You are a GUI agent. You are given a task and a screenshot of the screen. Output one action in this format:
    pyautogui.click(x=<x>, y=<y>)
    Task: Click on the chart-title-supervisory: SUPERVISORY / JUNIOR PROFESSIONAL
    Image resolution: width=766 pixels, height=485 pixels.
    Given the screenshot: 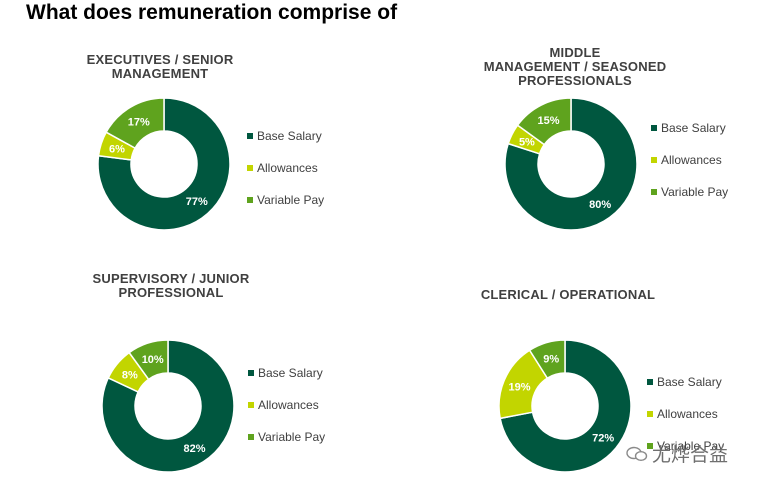 What is the action you would take?
    pyautogui.click(x=171, y=286)
    